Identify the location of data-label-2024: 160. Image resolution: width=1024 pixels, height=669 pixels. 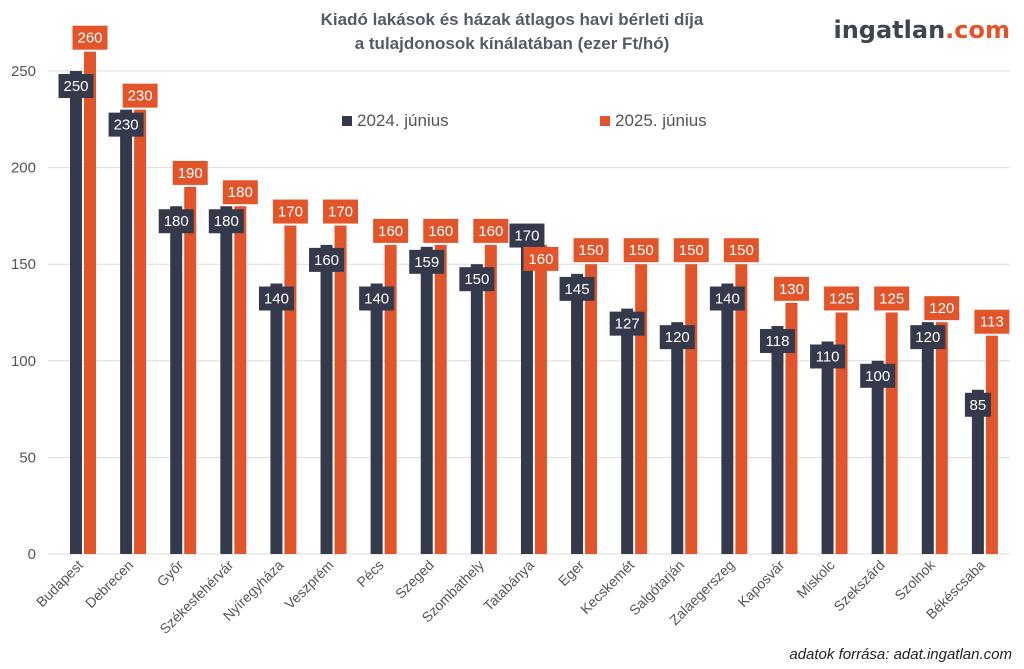
(326, 260).